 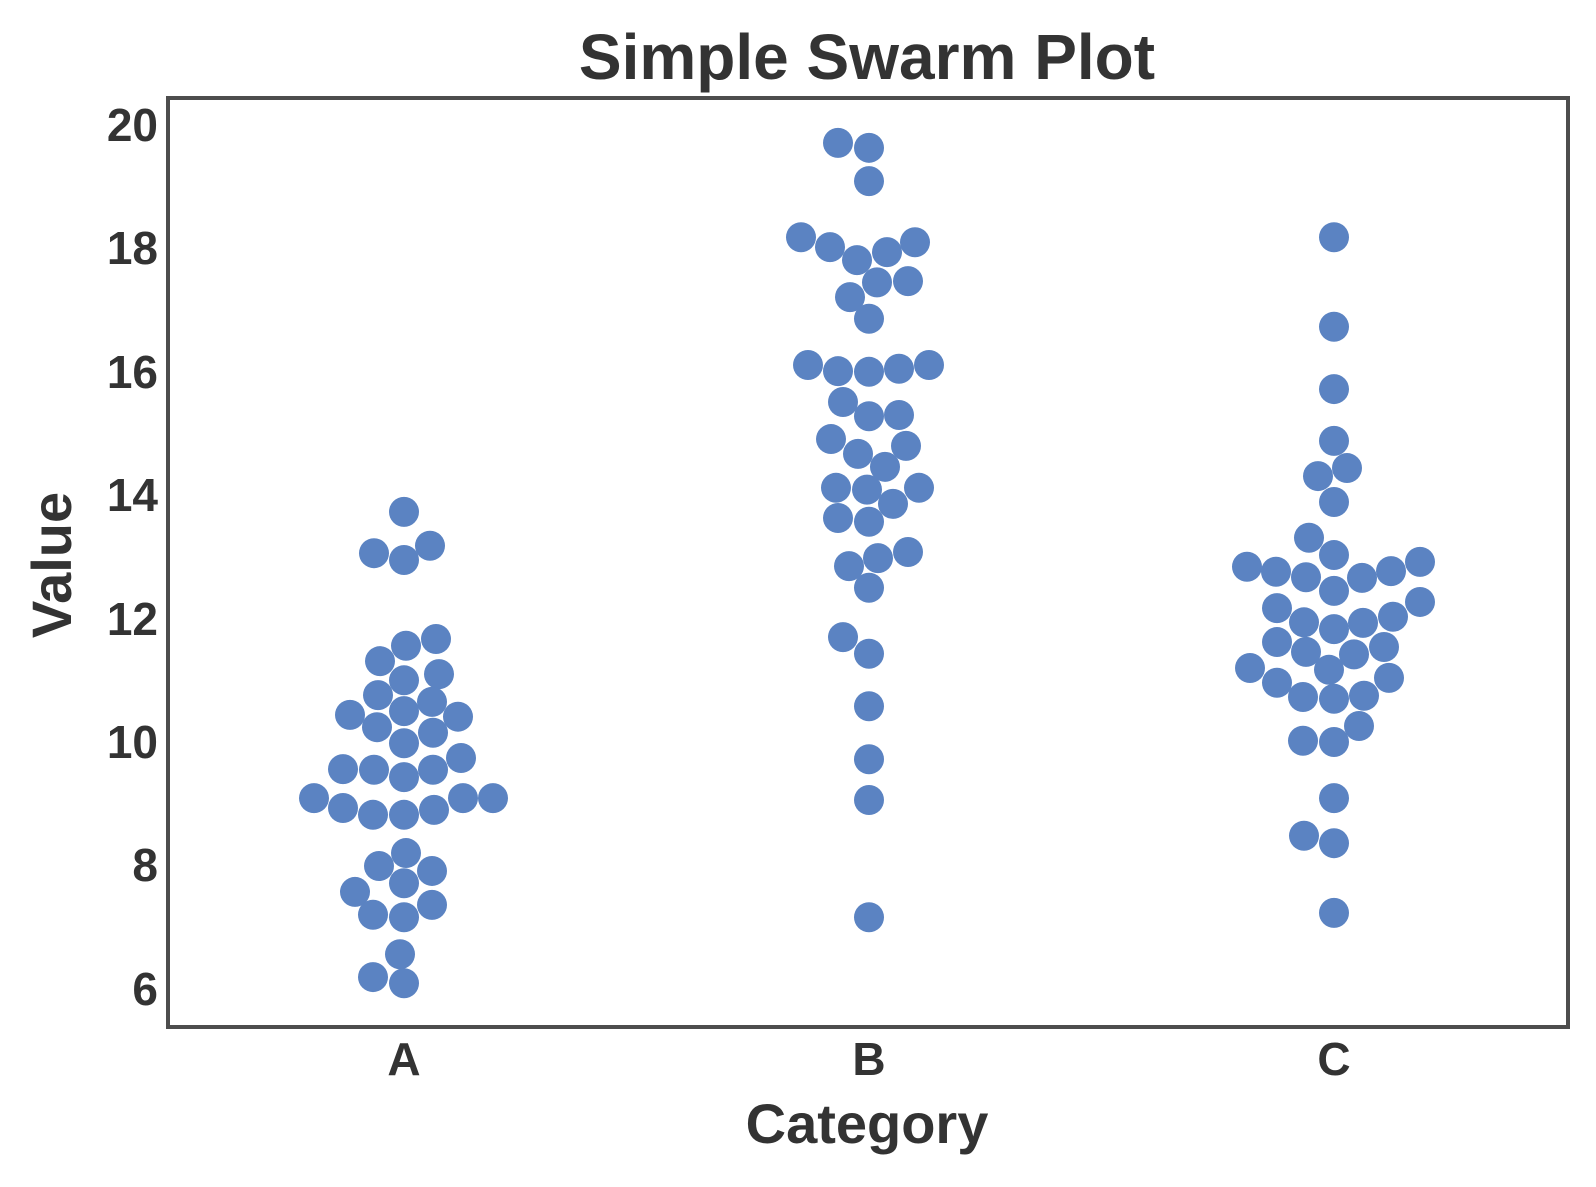 I want to click on series-b, so click(x=865, y=530).